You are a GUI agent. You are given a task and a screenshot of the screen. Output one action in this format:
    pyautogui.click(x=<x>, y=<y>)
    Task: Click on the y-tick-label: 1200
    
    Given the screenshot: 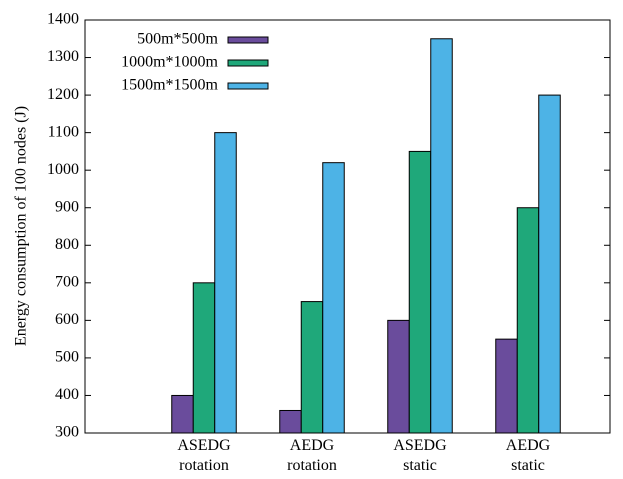 What is the action you would take?
    pyautogui.click(x=63, y=94)
    